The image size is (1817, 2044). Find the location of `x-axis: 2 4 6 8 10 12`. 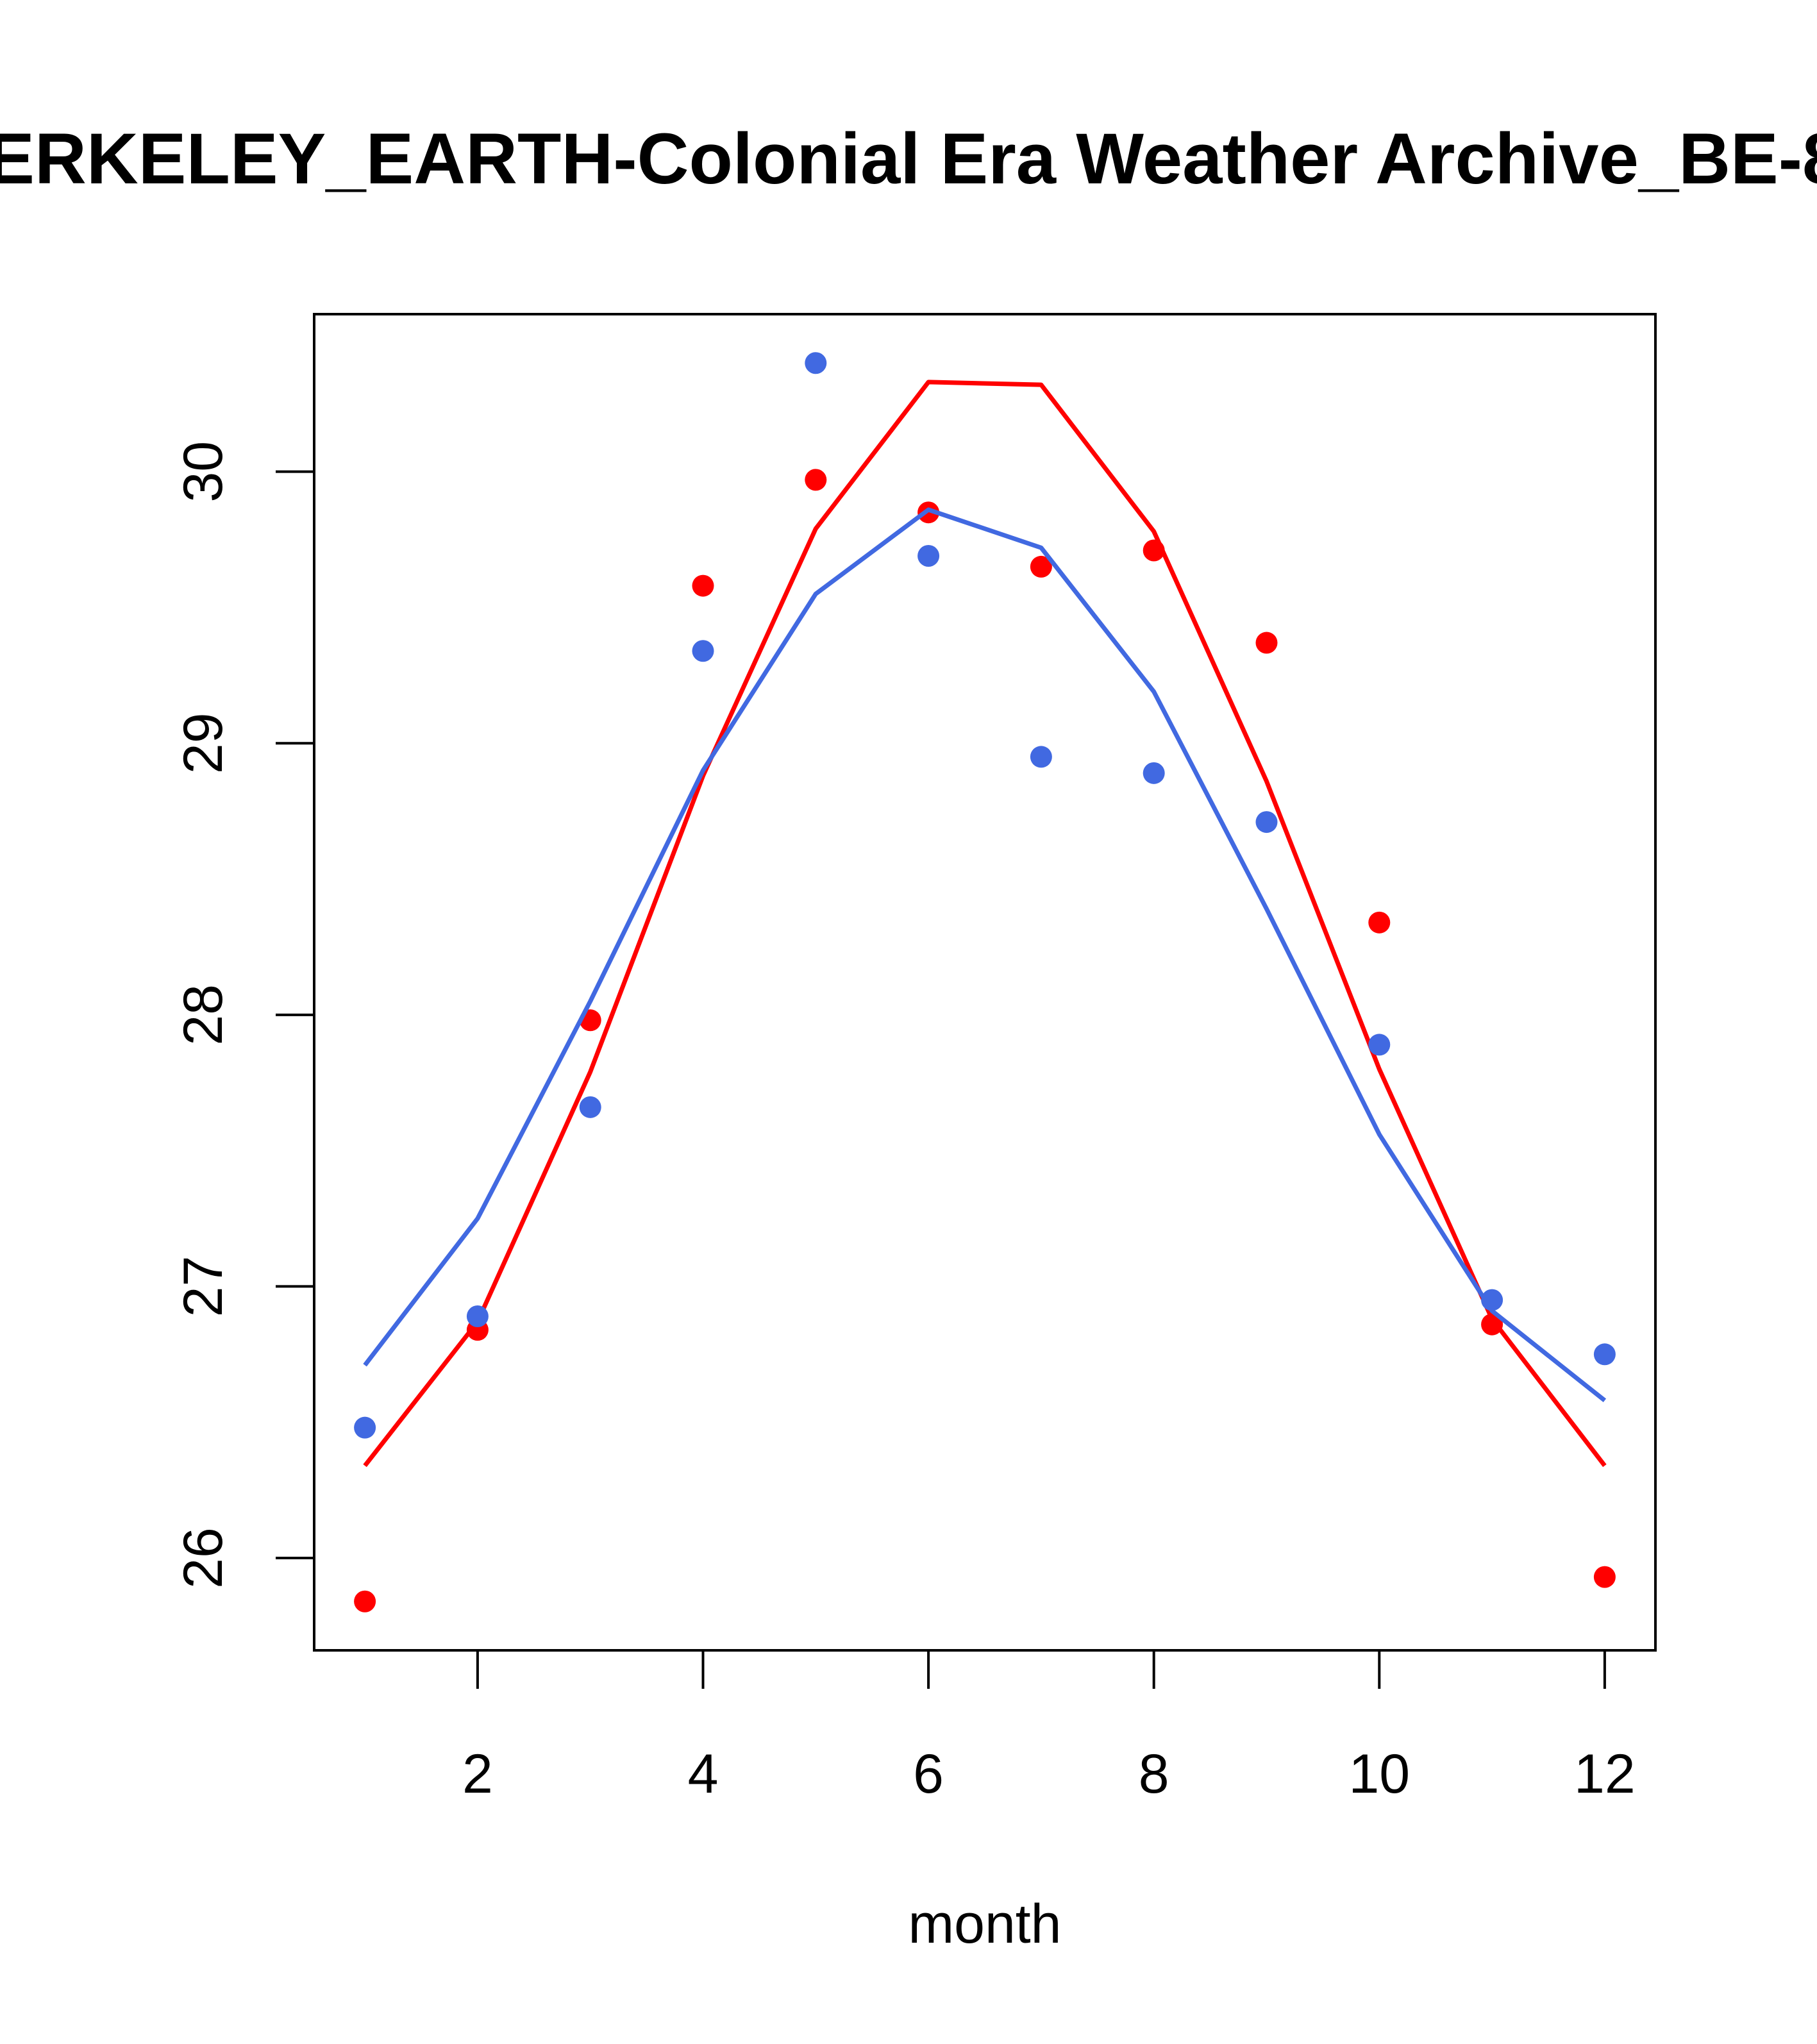

x-axis: 2 4 6 8 10 12 is located at coordinates (1049, 1727).